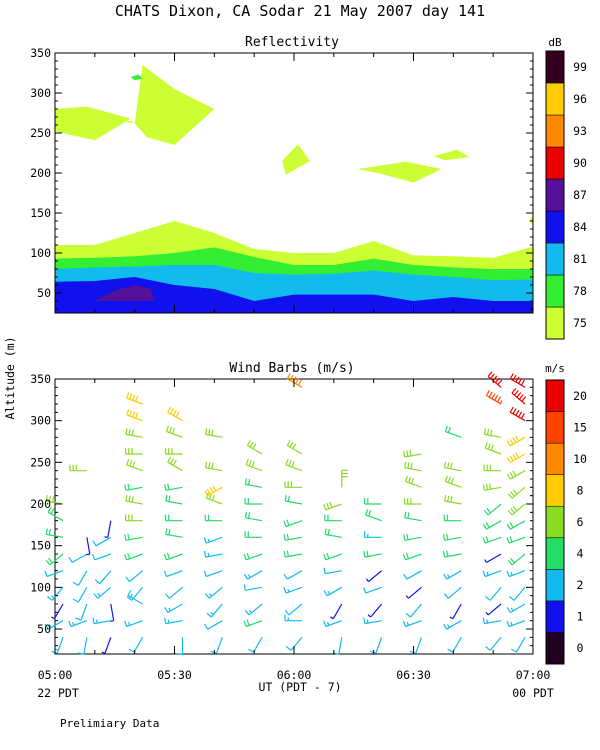 The image size is (600, 750). Describe the element at coordinates (40, 53) in the screenshot. I see `reflectivity-ytick-label-350: 350` at that location.